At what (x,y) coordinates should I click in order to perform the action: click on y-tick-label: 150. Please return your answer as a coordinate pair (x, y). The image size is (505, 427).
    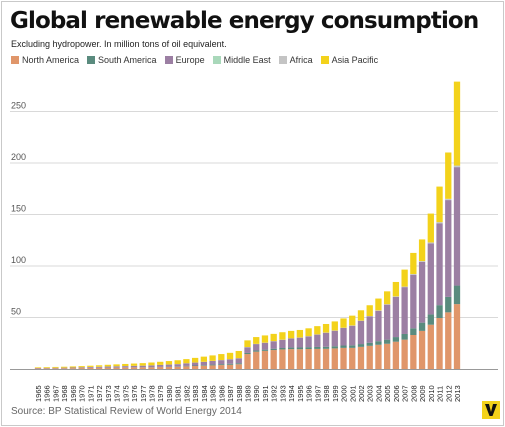
    Looking at the image, I should click on (18, 209).